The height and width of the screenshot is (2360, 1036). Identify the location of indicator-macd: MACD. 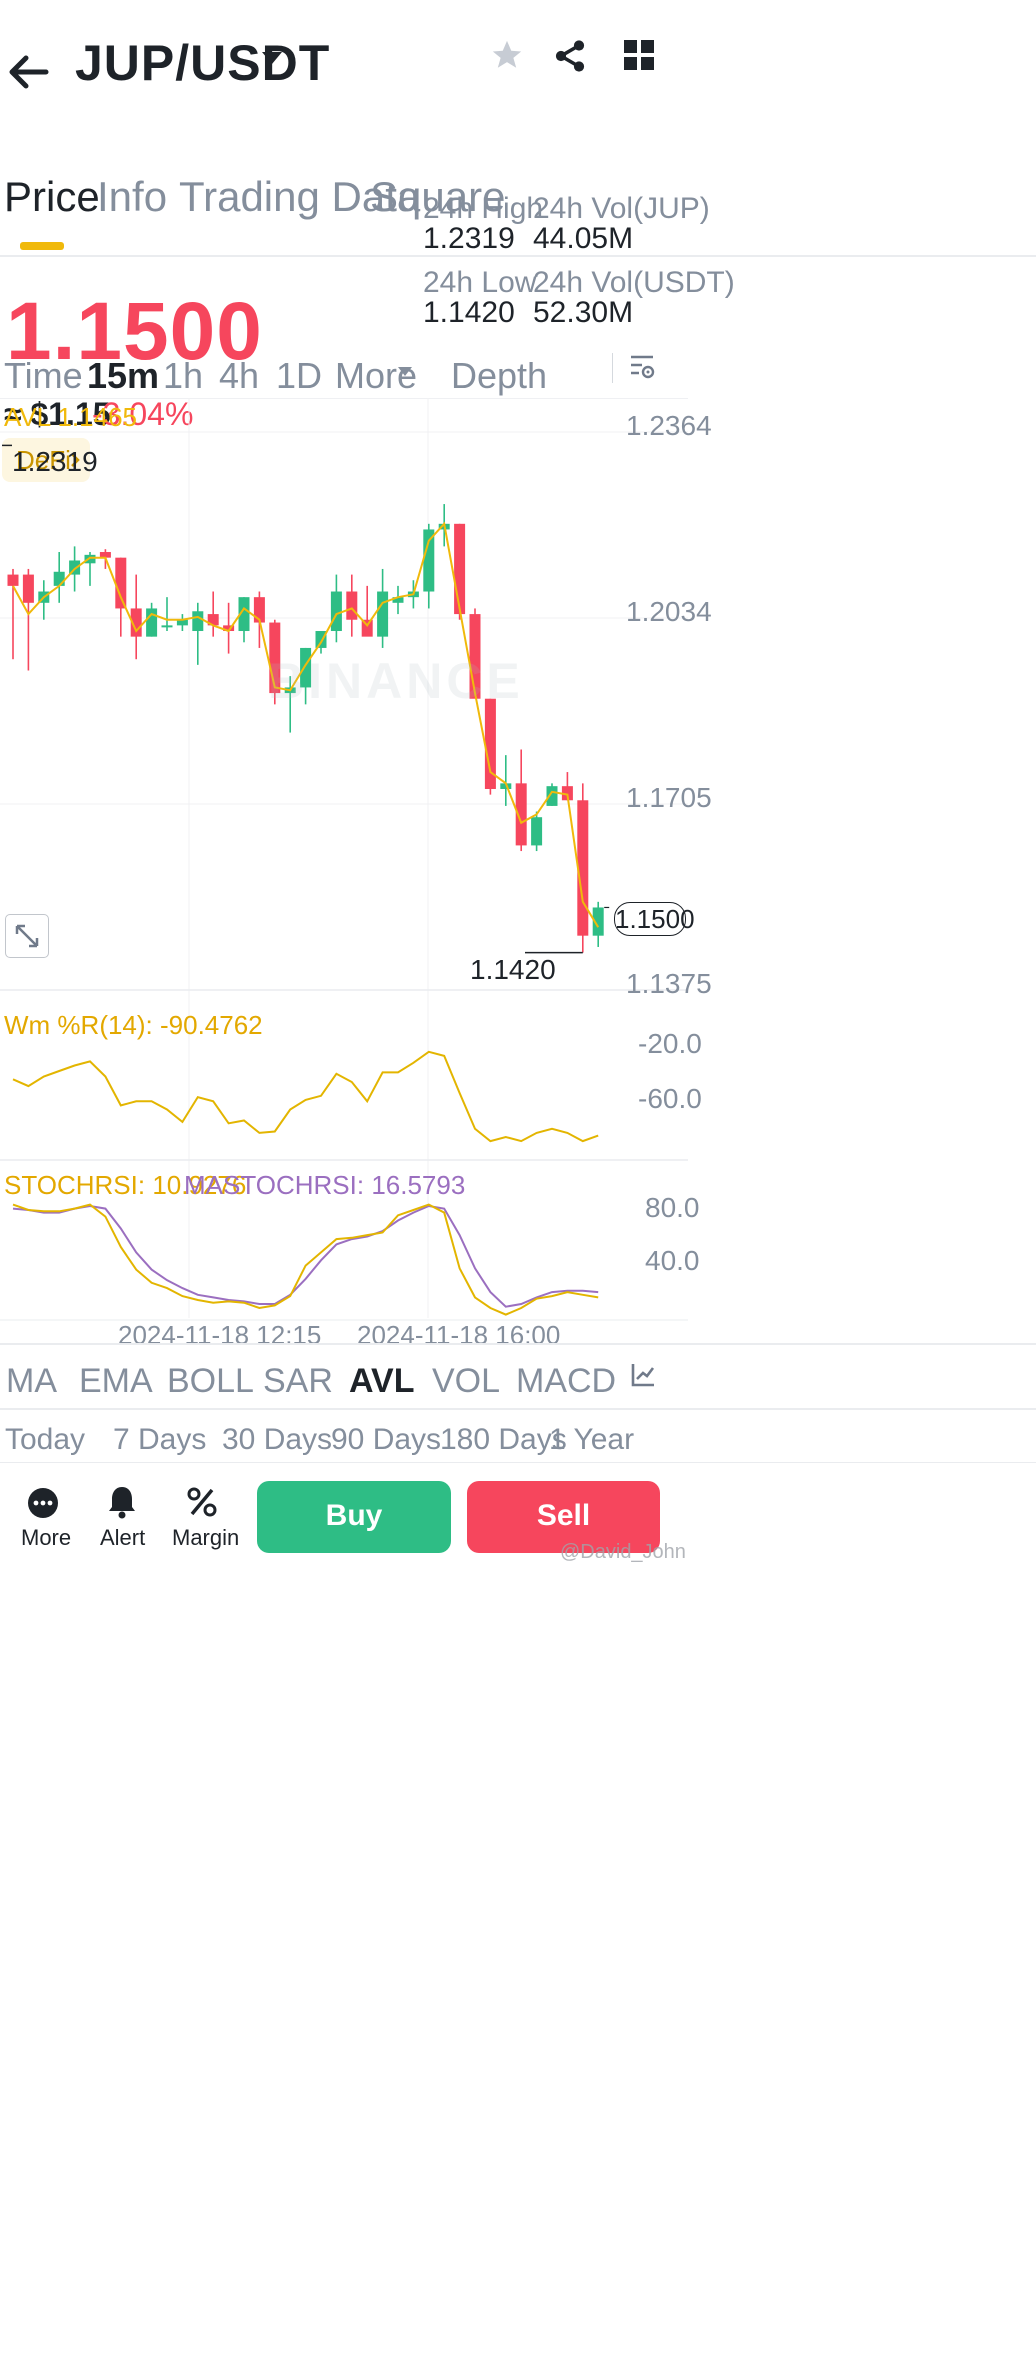
(566, 1381).